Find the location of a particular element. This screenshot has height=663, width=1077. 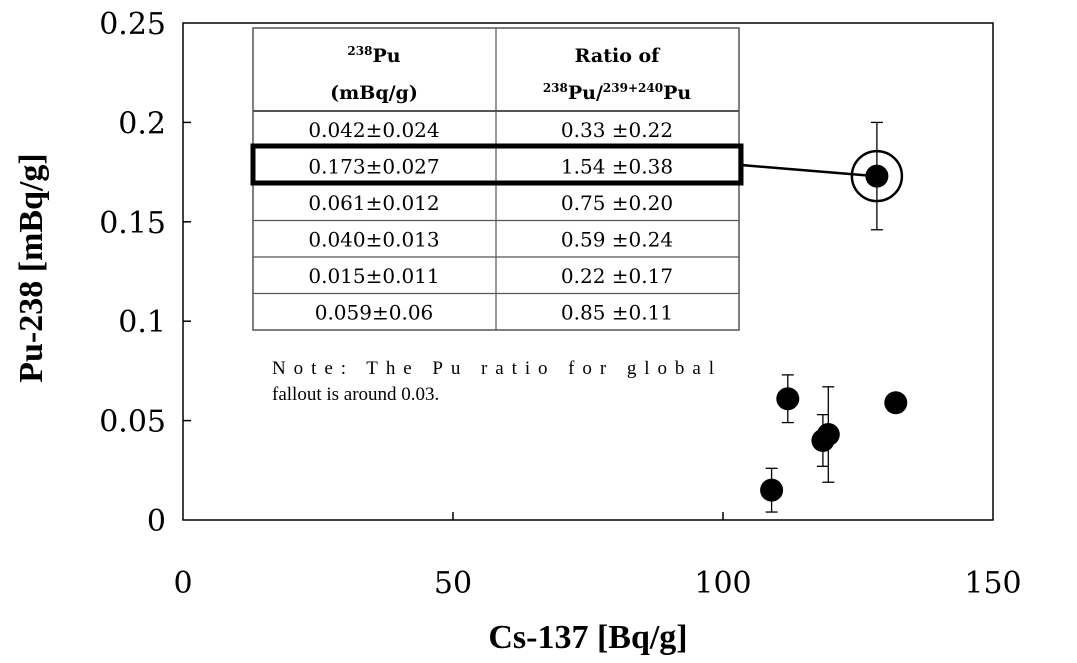

table-cell: 0.85 ±0.11 is located at coordinates (617, 313).